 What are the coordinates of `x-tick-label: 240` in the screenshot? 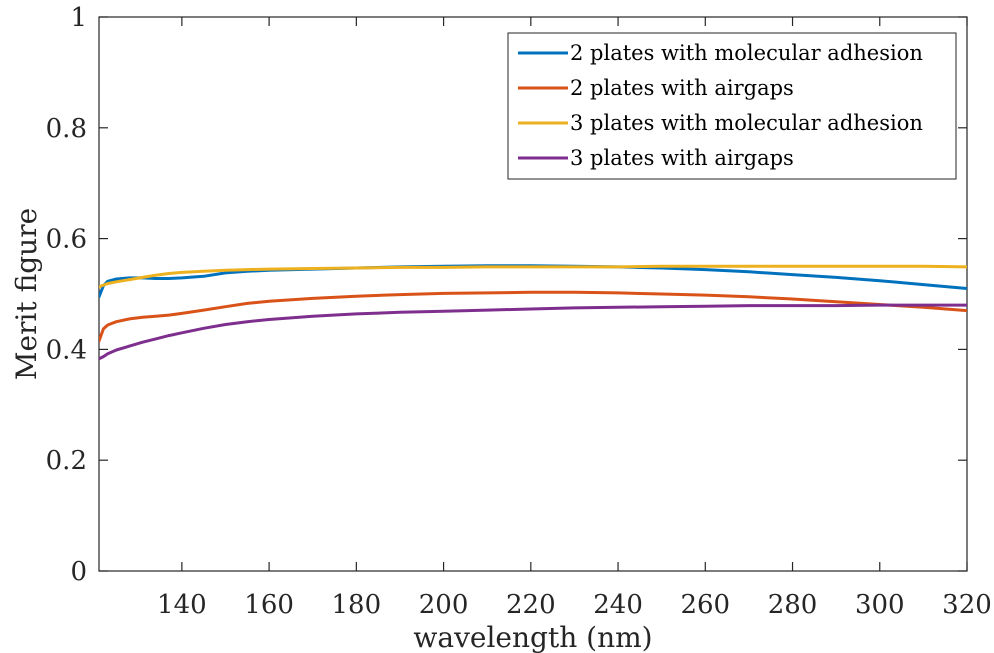 It's located at (618, 605).